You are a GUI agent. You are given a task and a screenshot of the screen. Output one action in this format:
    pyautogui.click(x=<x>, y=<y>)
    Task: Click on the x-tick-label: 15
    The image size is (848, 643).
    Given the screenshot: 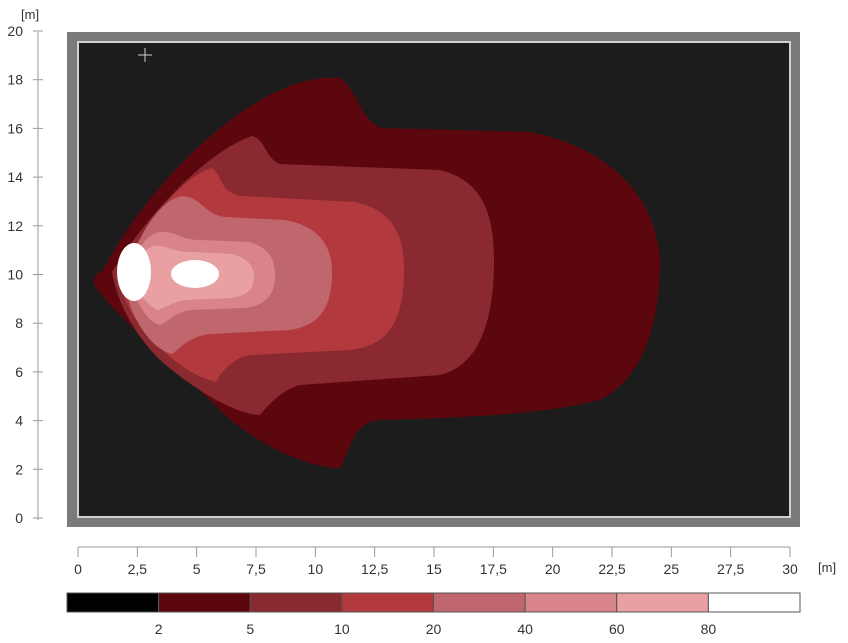 What is the action you would take?
    pyautogui.click(x=434, y=569)
    